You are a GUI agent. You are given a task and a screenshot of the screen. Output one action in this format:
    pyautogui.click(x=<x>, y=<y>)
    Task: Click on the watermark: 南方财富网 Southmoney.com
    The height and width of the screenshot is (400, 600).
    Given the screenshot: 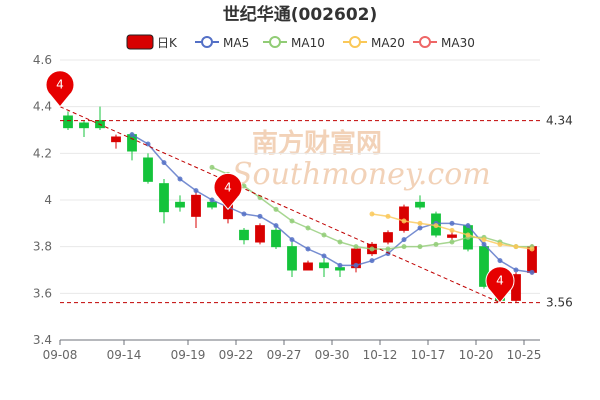 What is the action you would take?
    pyautogui.click(x=361, y=160)
    